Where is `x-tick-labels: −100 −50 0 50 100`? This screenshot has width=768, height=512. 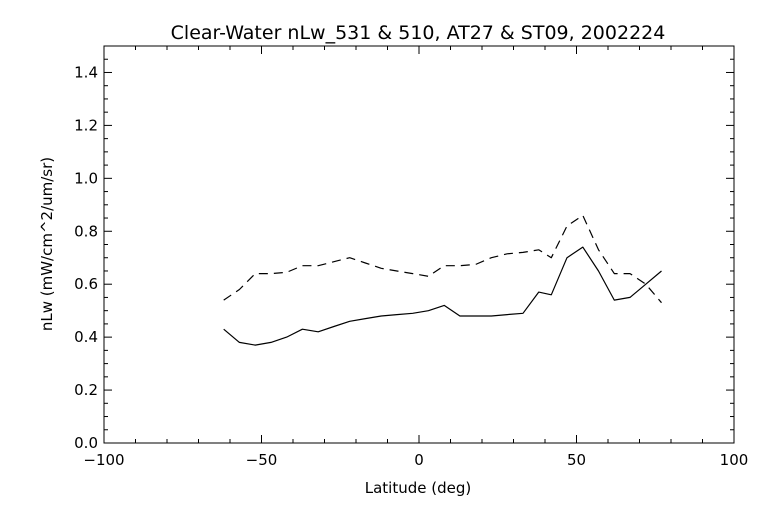
x-tick-labels: −100 −50 0 50 100 is located at coordinates (415, 460).